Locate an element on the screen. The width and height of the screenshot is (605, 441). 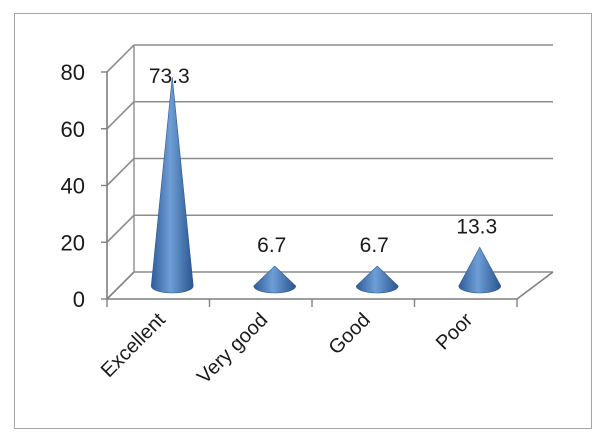
cone-good is located at coordinates (377, 279).